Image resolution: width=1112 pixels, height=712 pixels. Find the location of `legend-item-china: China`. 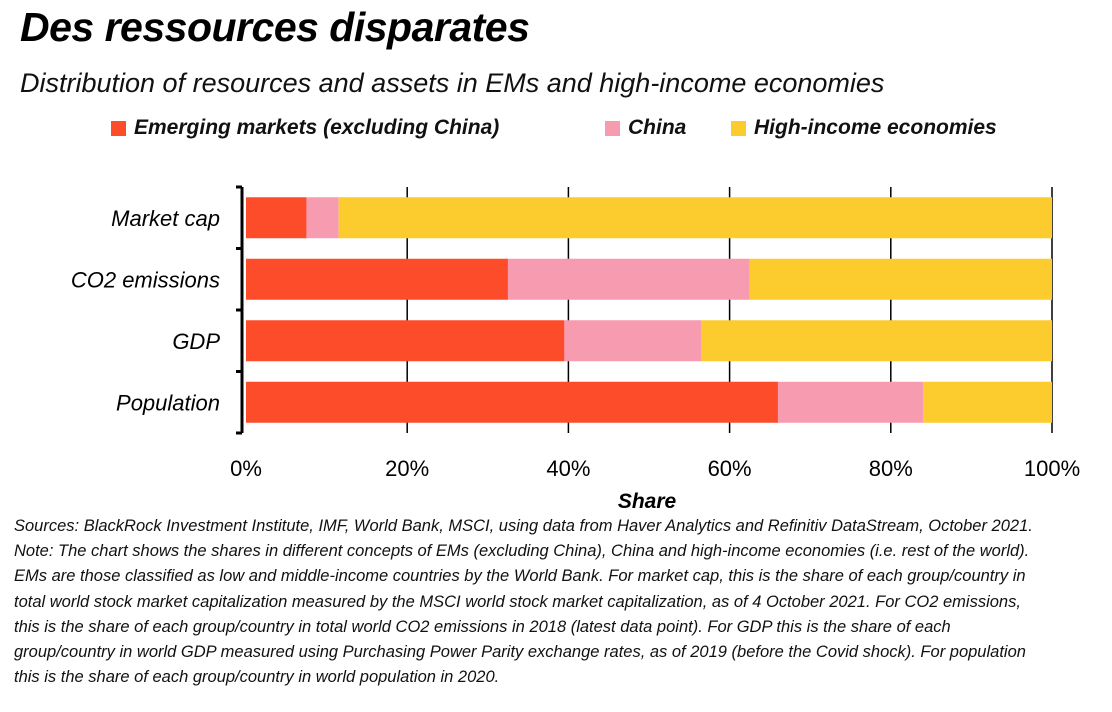

legend-item-china: China is located at coordinates (645, 128).